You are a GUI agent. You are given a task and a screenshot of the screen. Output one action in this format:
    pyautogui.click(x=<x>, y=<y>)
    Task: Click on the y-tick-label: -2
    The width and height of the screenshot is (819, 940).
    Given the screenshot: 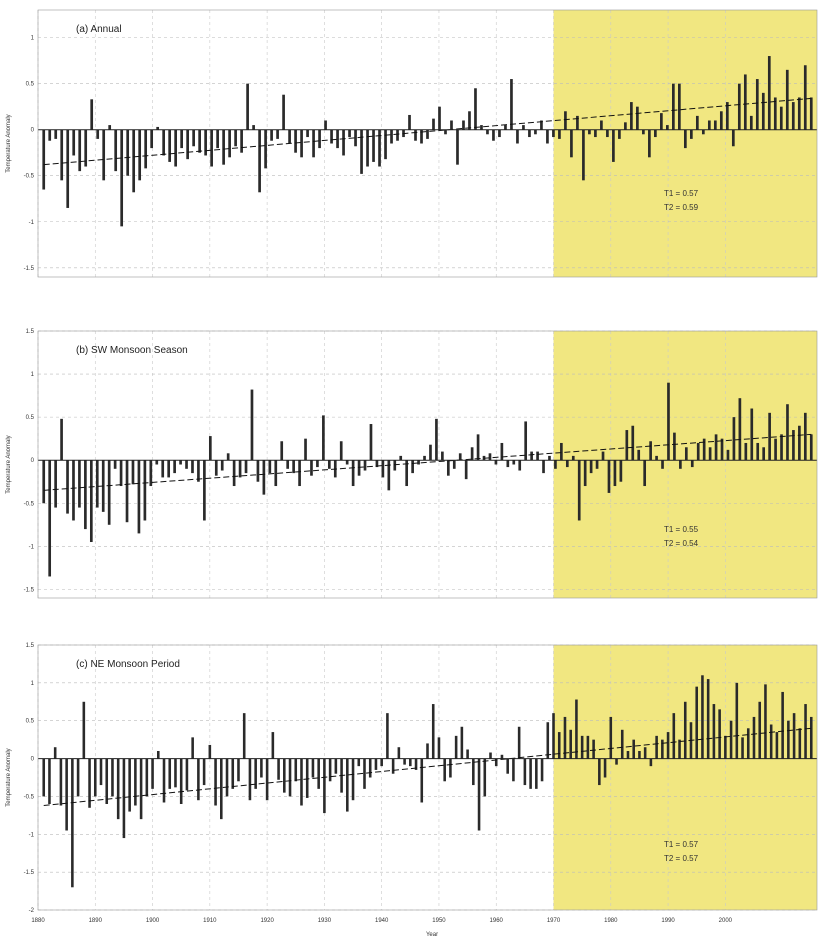 What is the action you would take?
    pyautogui.click(x=32, y=911)
    